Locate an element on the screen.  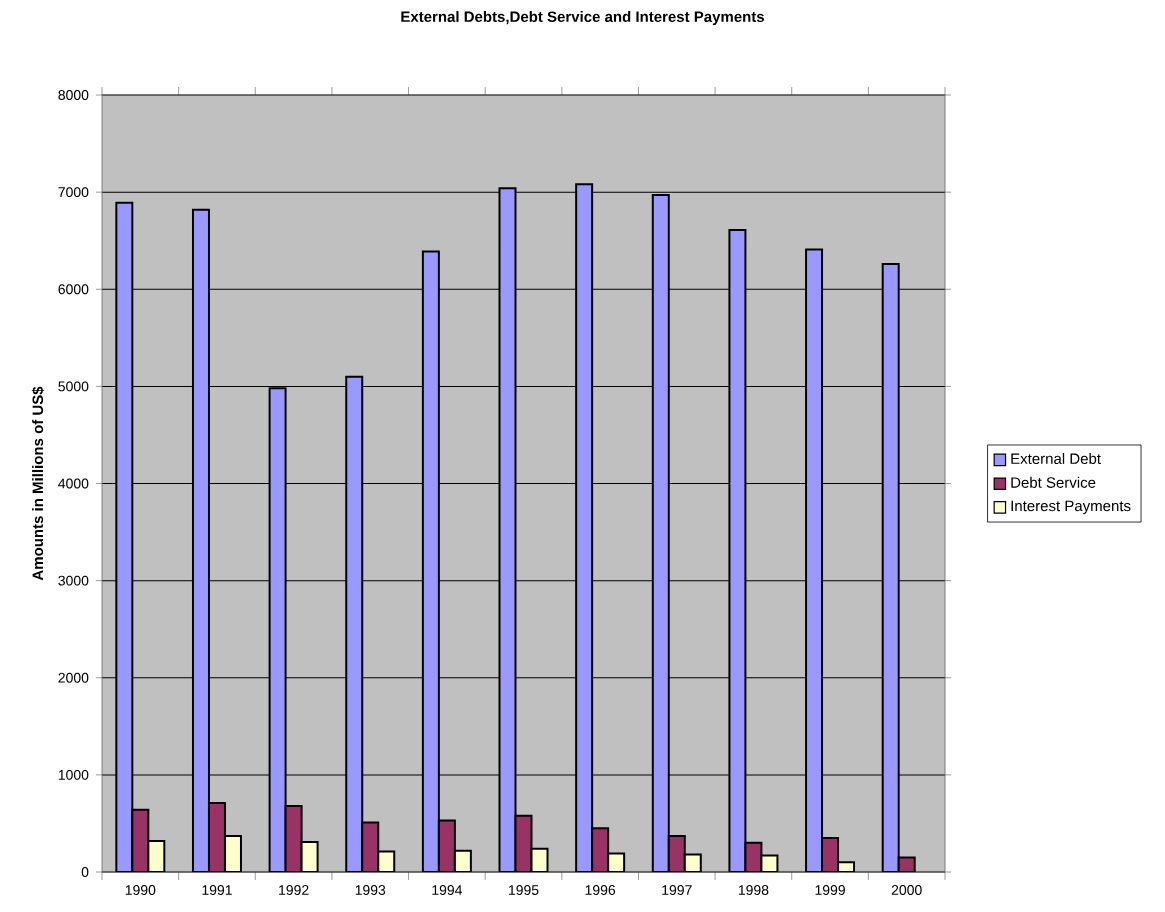
y-tick-label: 6000 is located at coordinates (73, 289).